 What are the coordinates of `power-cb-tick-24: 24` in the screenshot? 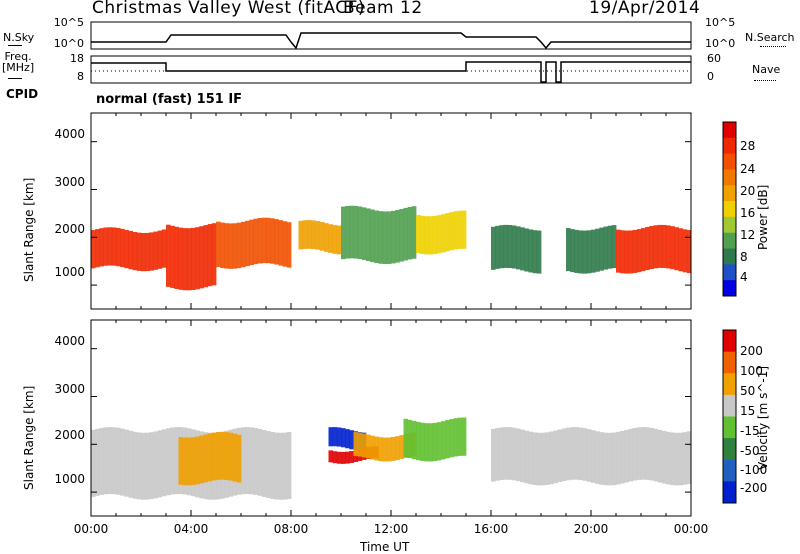 It's located at (748, 169).